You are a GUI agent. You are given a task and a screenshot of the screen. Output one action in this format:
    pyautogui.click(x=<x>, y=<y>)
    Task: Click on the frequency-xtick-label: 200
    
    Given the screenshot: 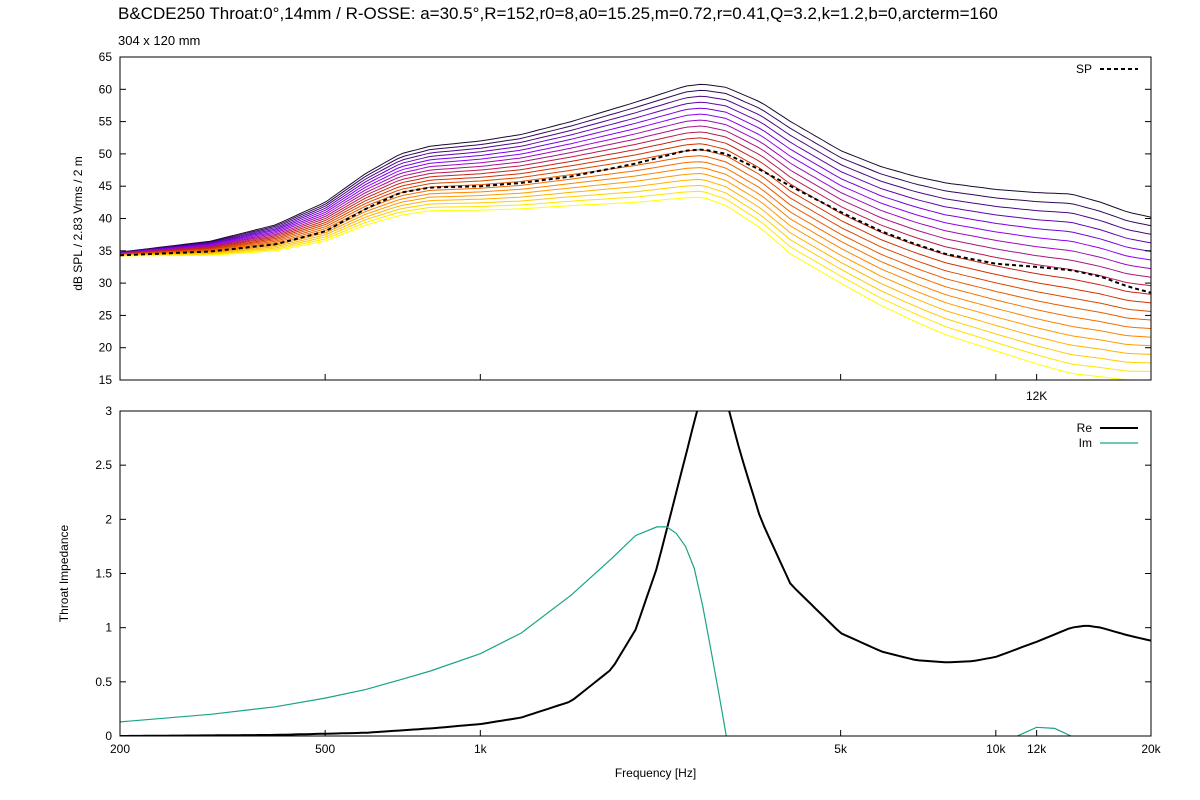 What is the action you would take?
    pyautogui.click(x=120, y=749)
    